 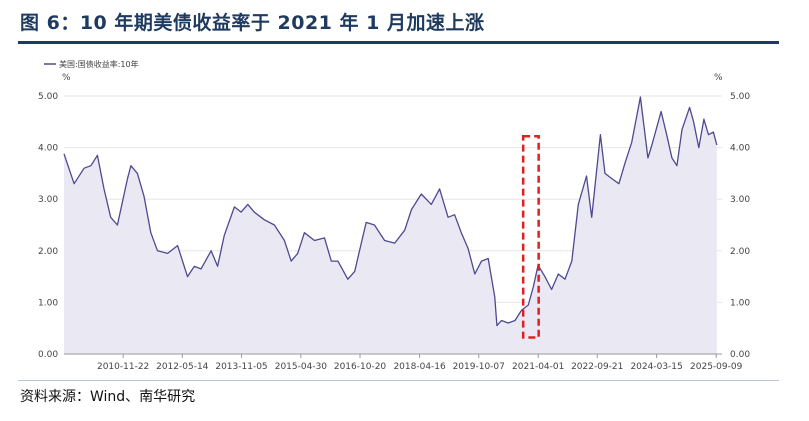 I want to click on x-tick-label: 2015-04-30, so click(x=301, y=367).